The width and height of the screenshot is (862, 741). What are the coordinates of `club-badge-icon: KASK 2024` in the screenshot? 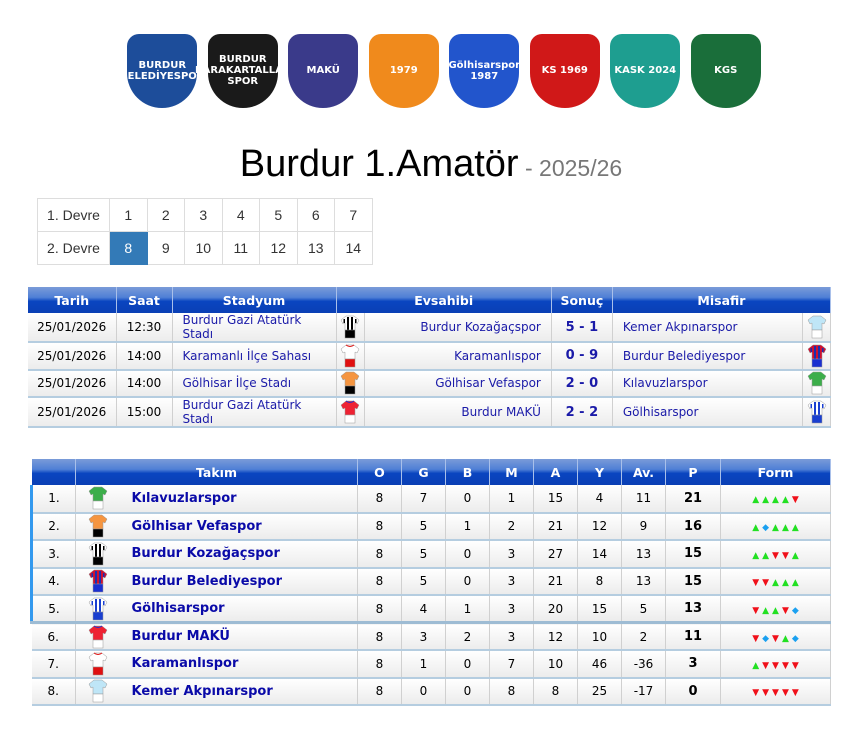 It's located at (645, 70).